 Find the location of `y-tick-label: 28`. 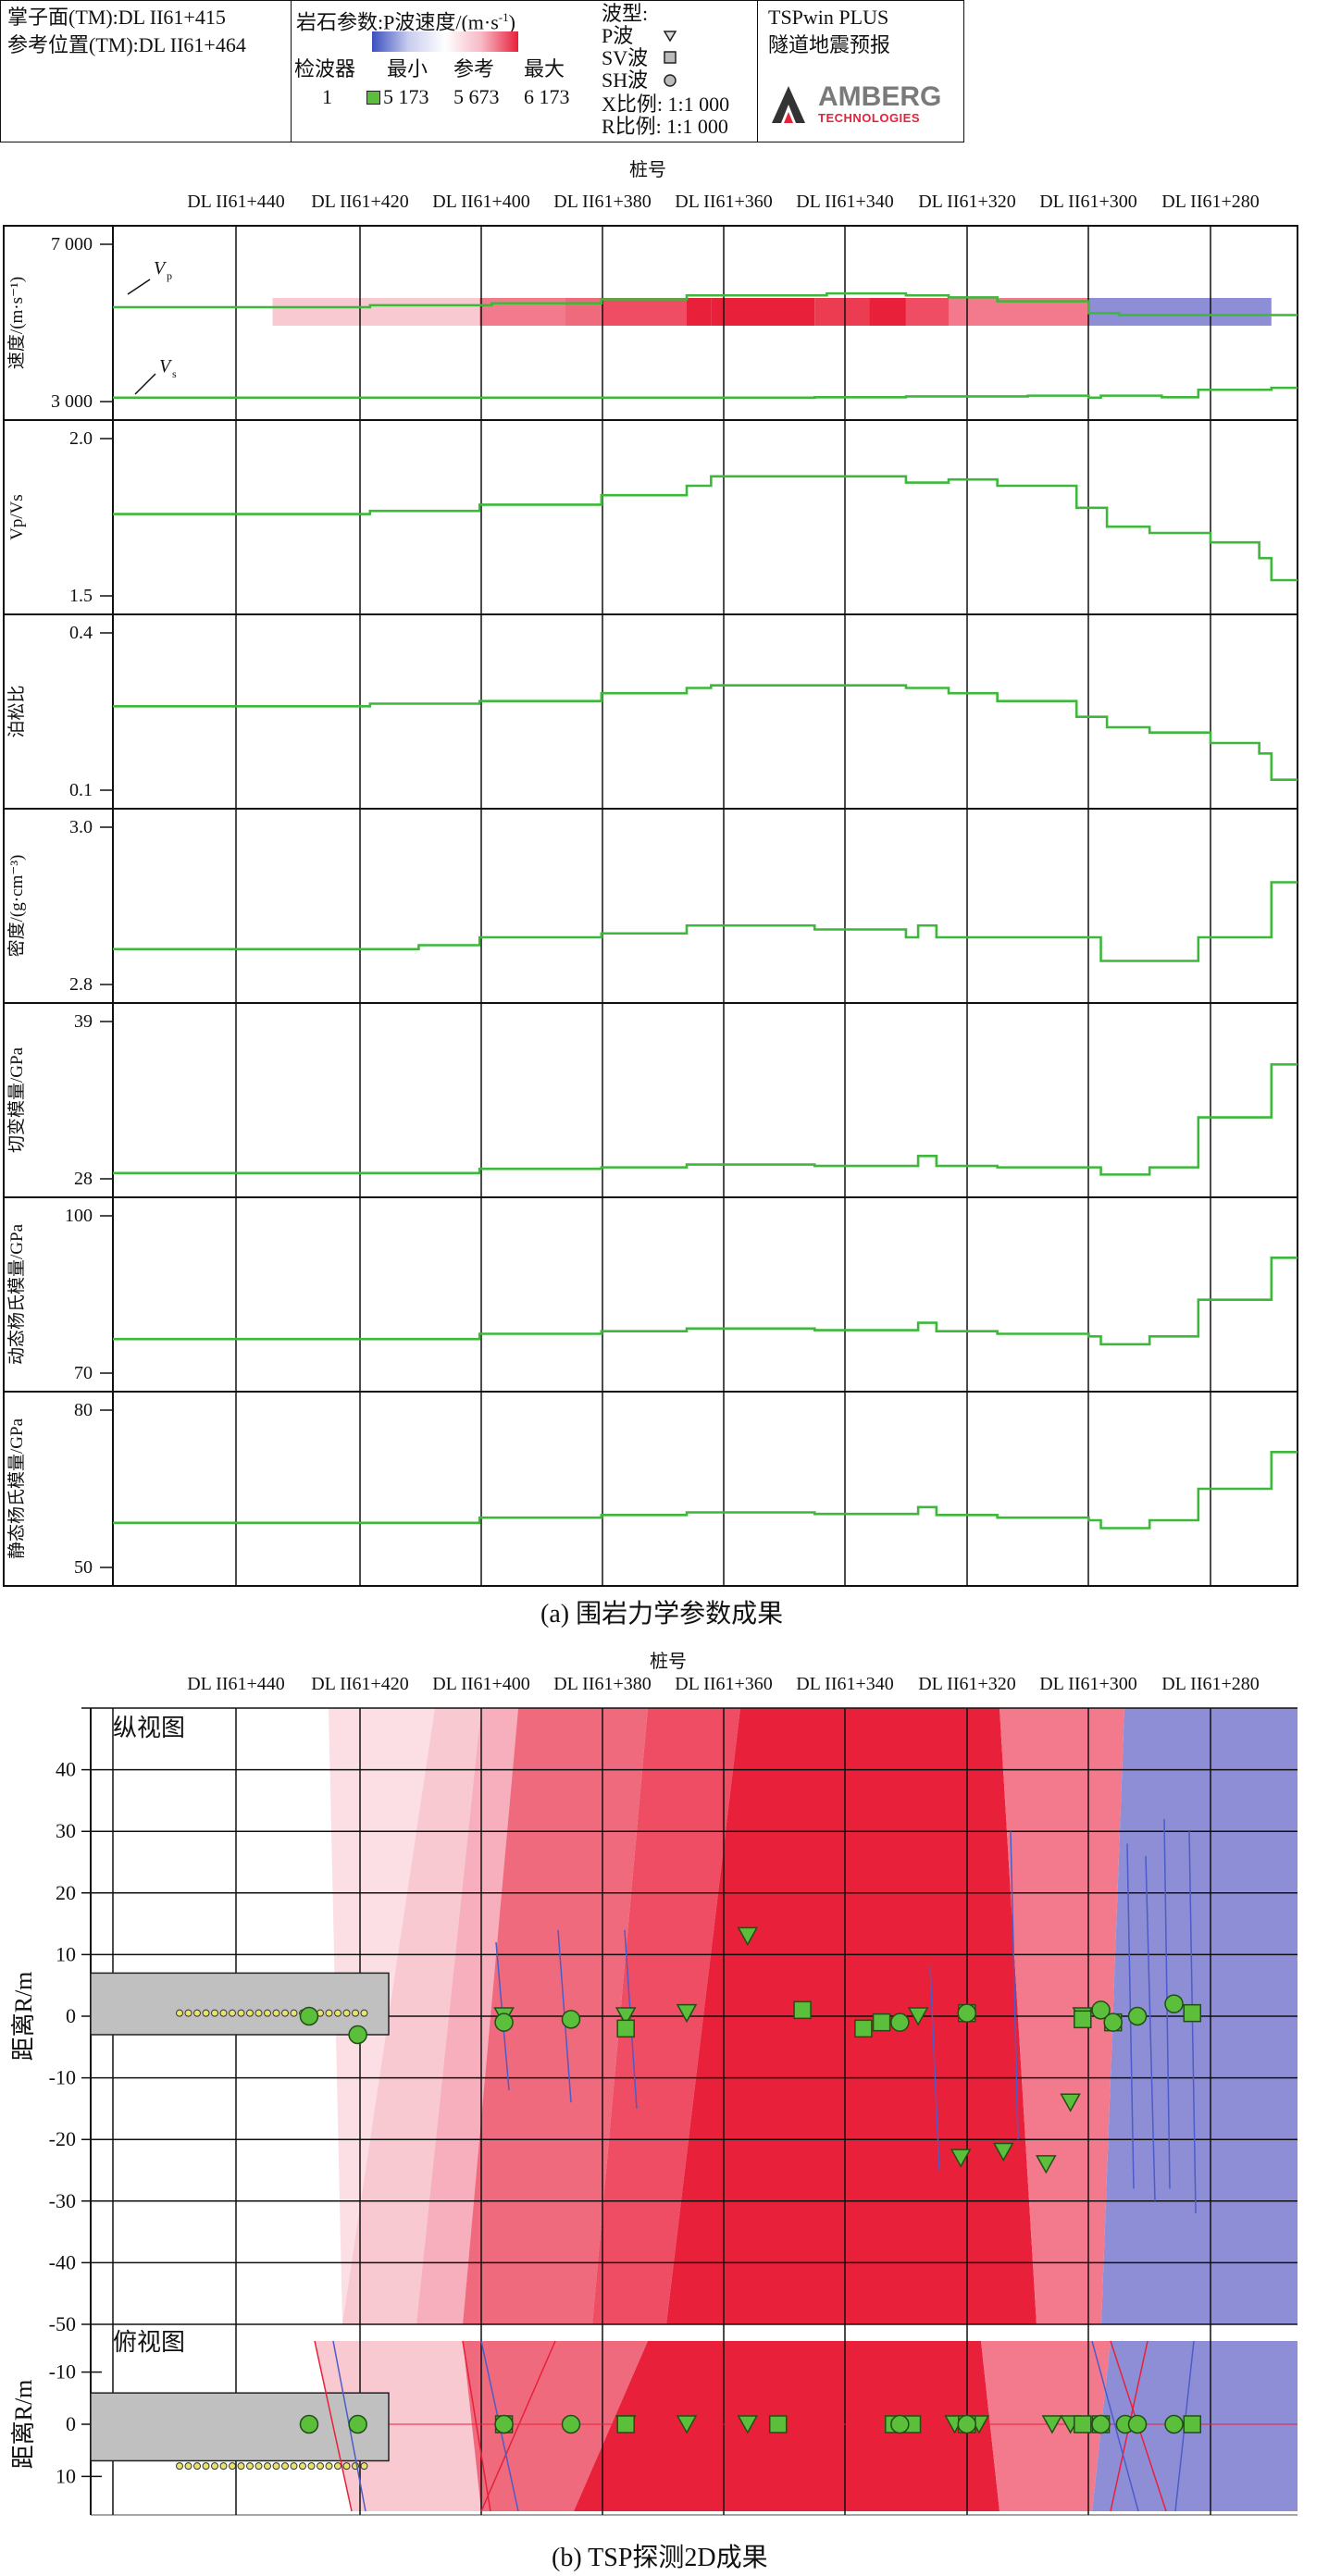

y-tick-label: 28 is located at coordinates (84, 1179).